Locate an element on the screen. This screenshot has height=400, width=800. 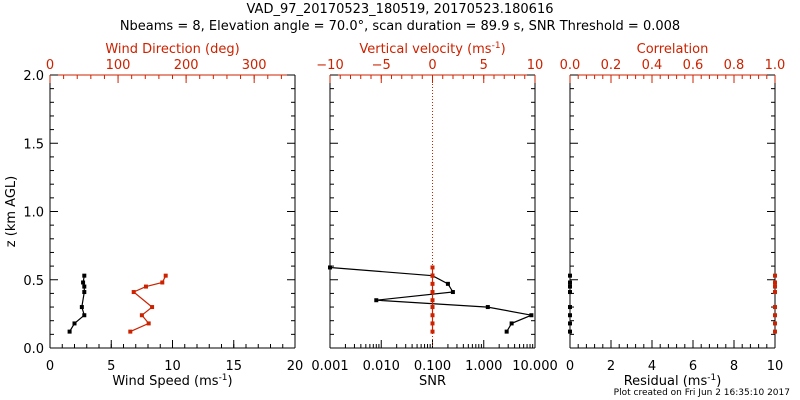
x-tick-label-top: 5 is located at coordinates (484, 65).